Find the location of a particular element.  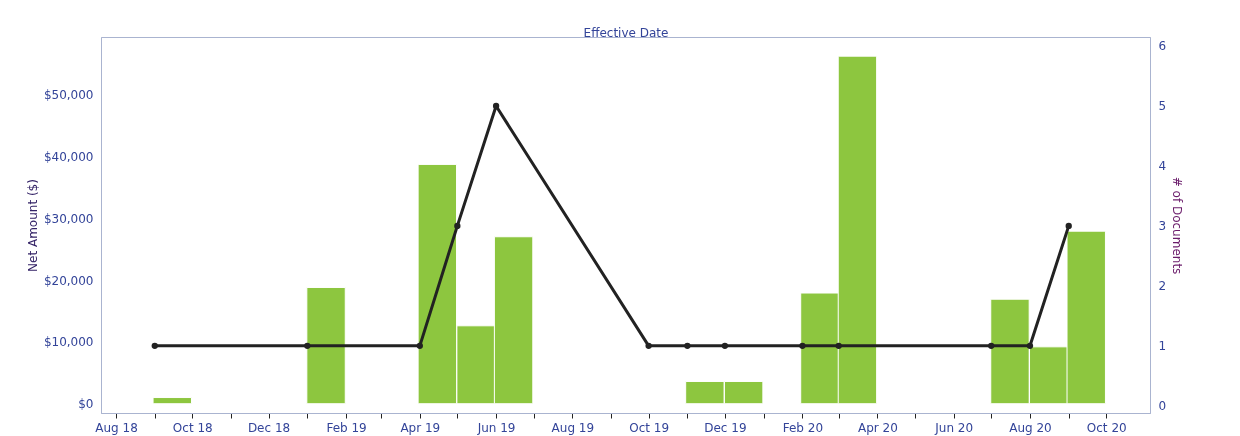

x-tick-label: Dec 18 is located at coordinates (269, 427).